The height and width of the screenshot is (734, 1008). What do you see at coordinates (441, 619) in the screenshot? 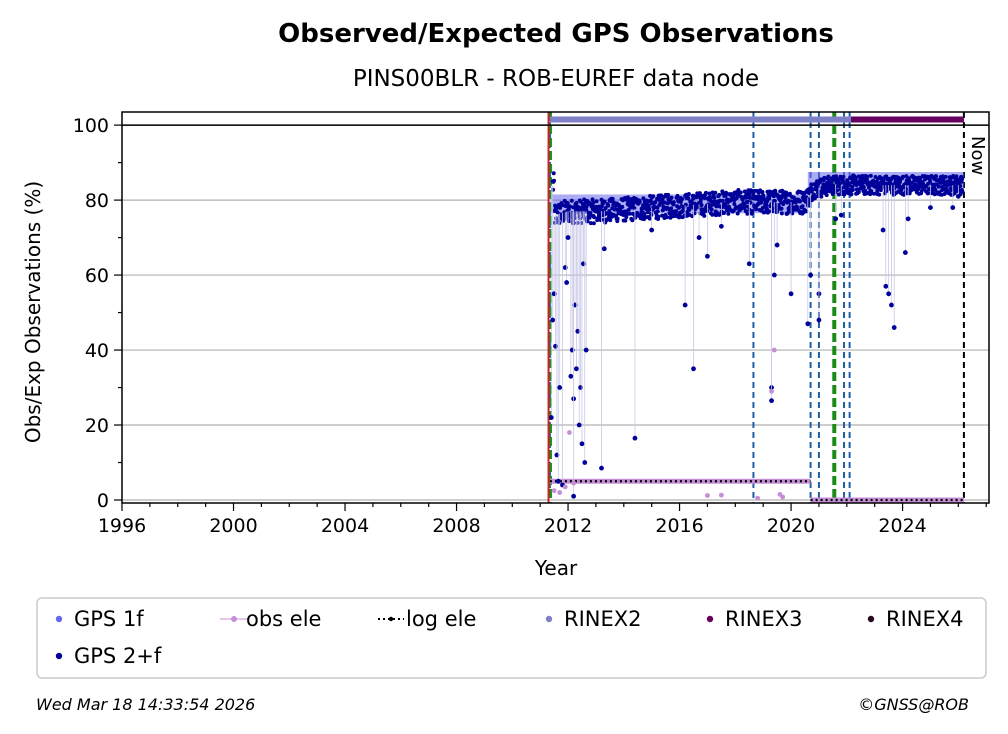
I see `legend-label: log ele` at bounding box center [441, 619].